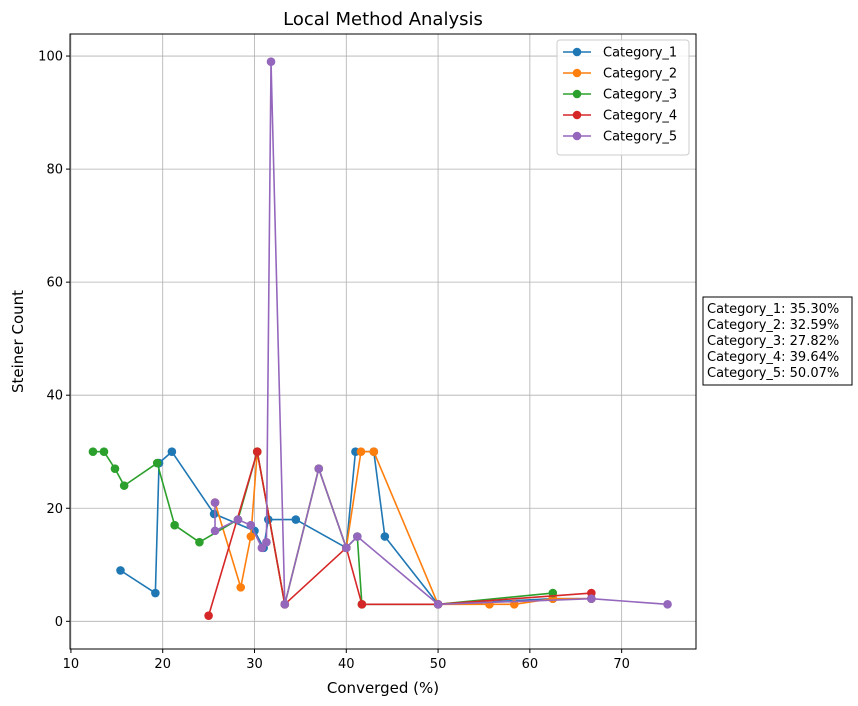  What do you see at coordinates (773, 309) in the screenshot?
I see `stats-line: Category_1: 35.30%` at bounding box center [773, 309].